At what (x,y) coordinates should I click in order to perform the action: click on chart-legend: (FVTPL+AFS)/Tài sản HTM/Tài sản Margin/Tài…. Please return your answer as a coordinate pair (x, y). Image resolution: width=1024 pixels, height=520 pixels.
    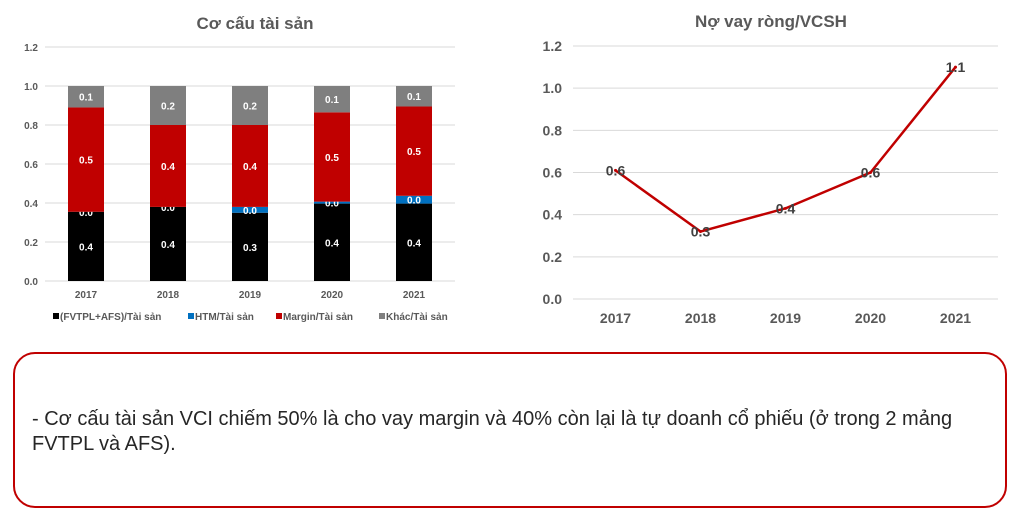
    Looking at the image, I should click on (250, 317).